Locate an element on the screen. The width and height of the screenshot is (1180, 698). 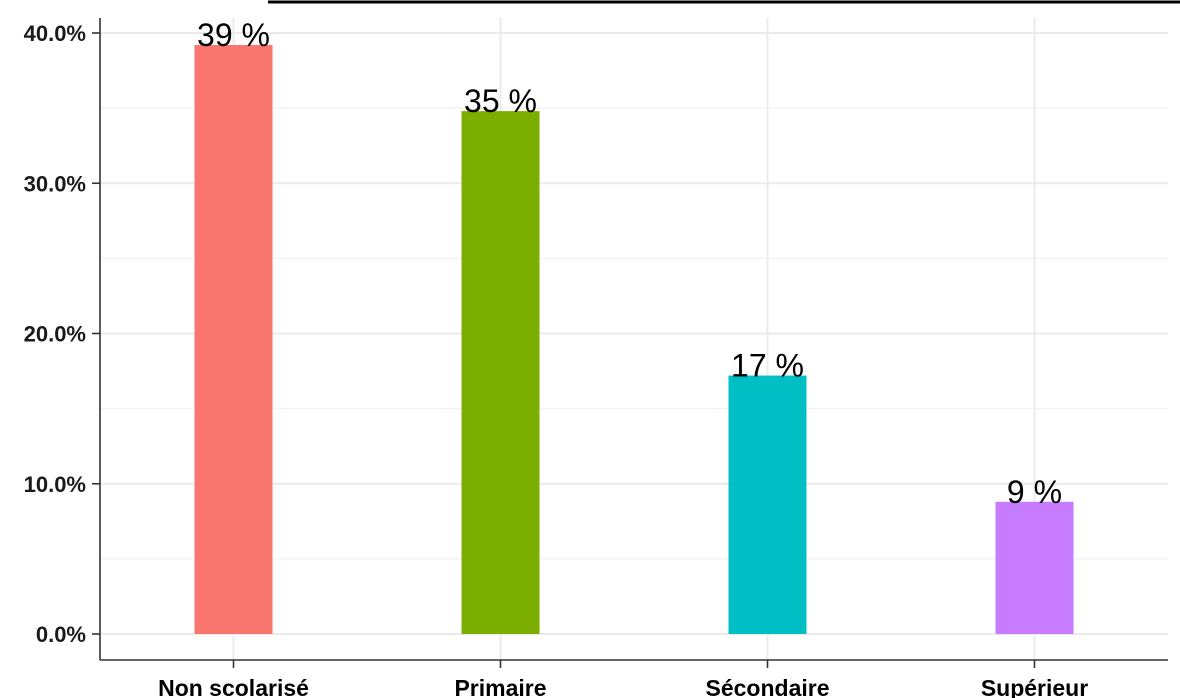
y-tick-label: 10.0% is located at coordinates (55, 484).